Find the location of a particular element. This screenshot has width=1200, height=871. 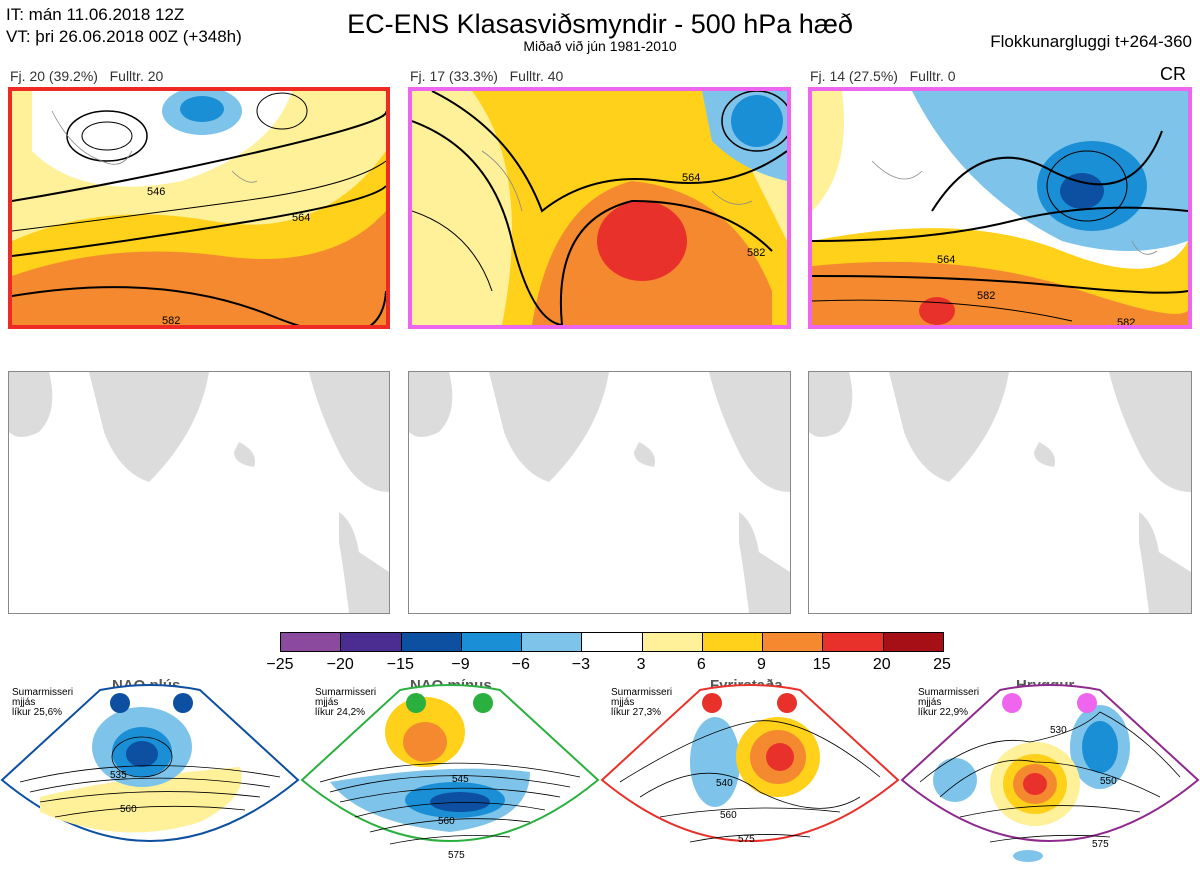

panel-1-label: Fj. 20 (39.2%) Fulltr. 20 is located at coordinates (86, 76).